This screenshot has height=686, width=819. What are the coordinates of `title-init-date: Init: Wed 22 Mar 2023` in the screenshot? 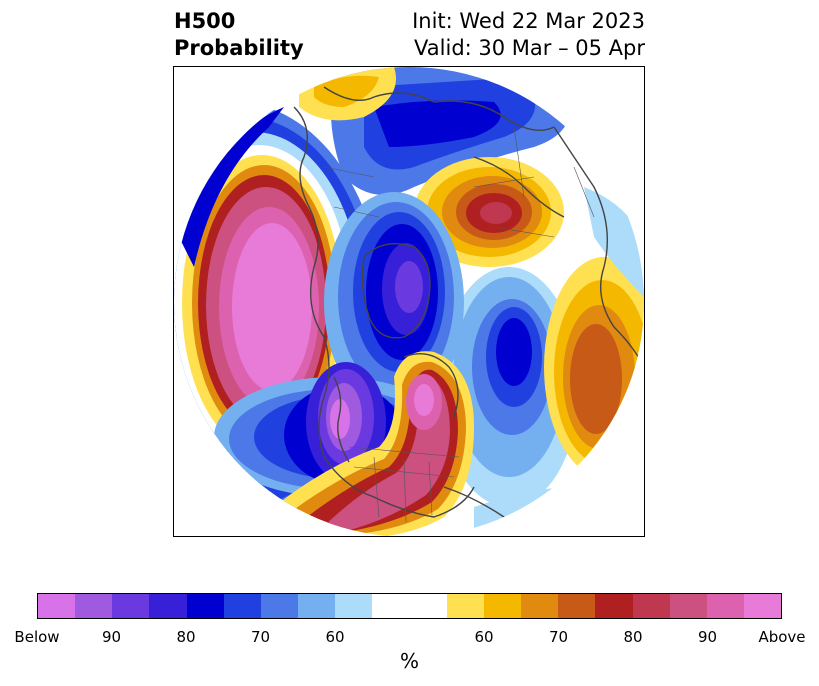 It's located at (528, 21).